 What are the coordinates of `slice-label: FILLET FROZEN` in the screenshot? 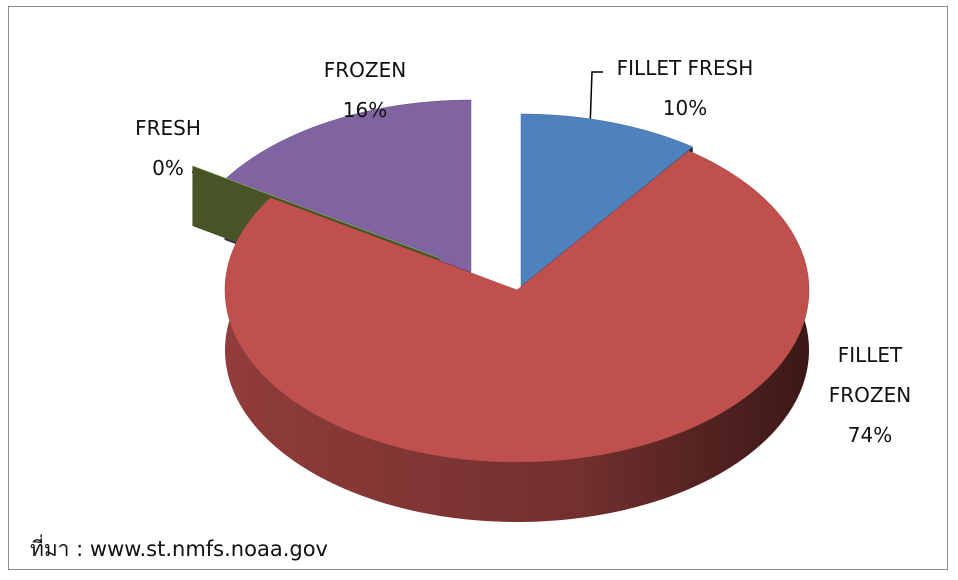 It's located at (870, 375).